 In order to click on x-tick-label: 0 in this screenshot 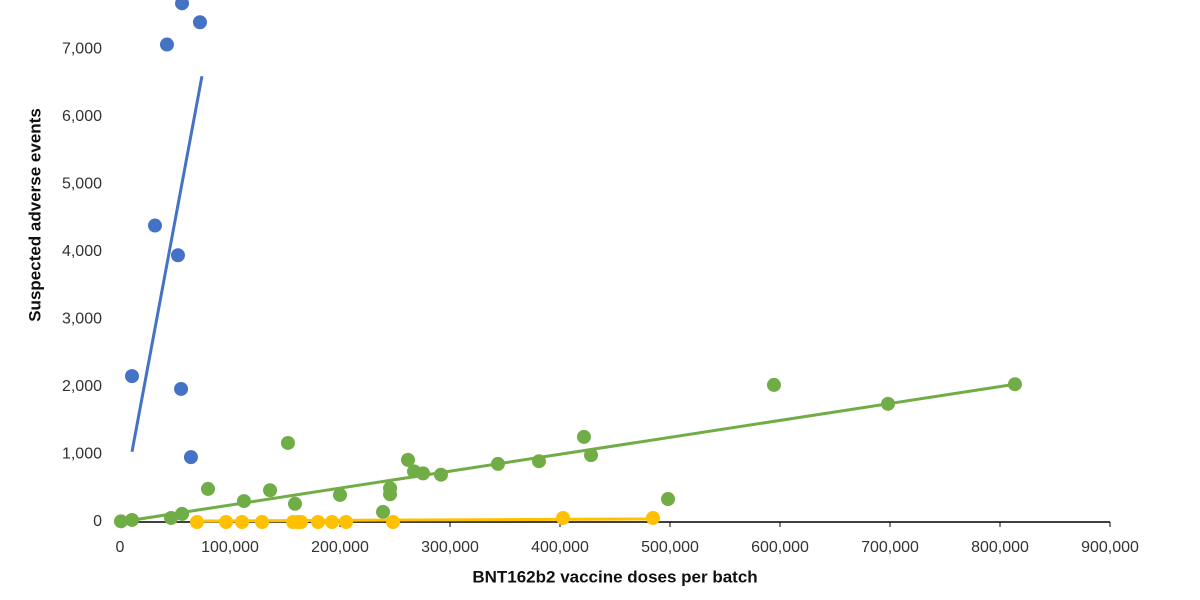, I will do `click(120, 547)`.